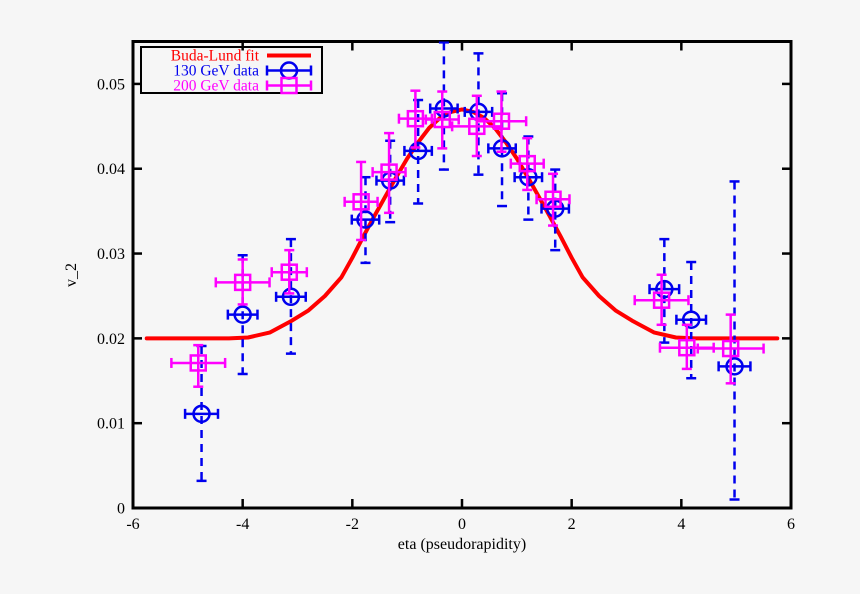 This screenshot has height=594, width=860. I want to click on y-tick-label: 0.04, so click(111, 169).